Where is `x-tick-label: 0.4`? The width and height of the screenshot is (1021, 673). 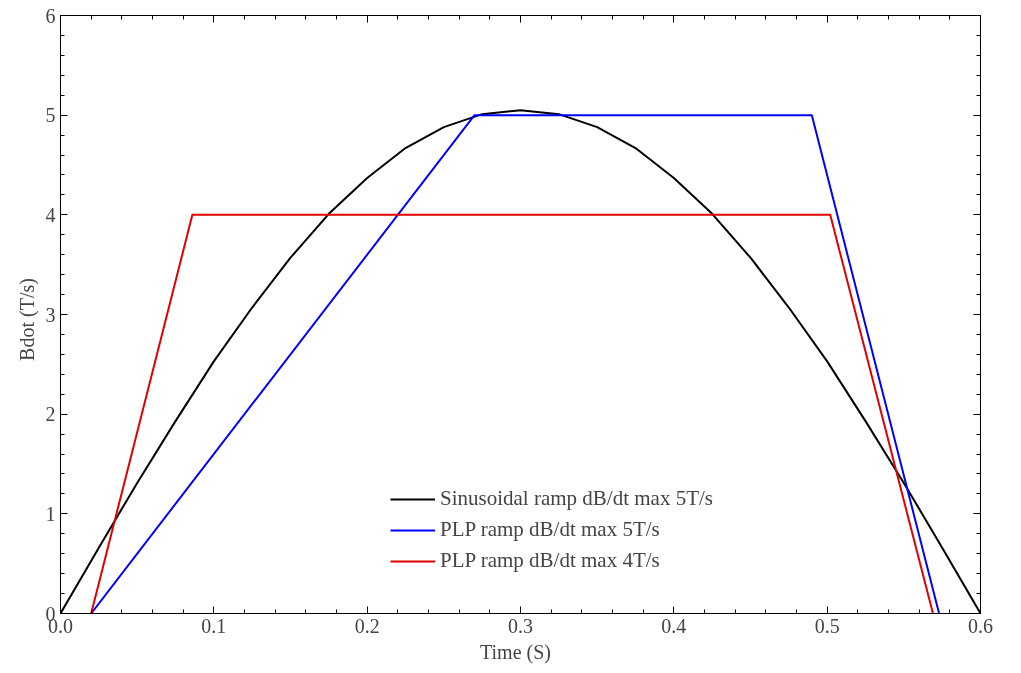
x-tick-label: 0.4 is located at coordinates (674, 625).